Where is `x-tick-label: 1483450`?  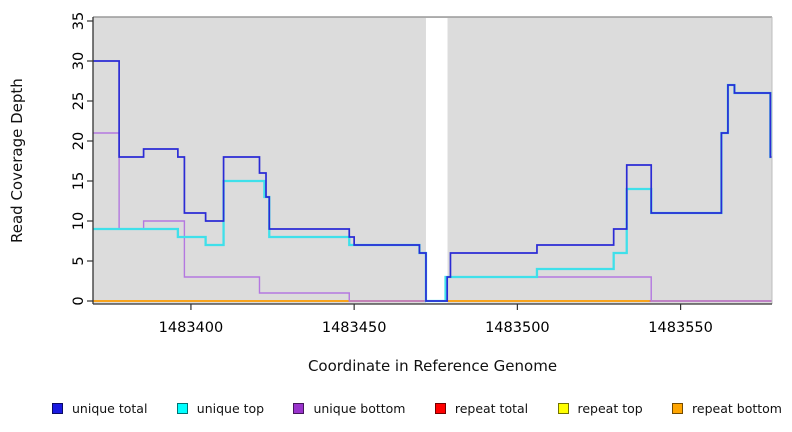 x-tick-label: 1483450 is located at coordinates (354, 328).